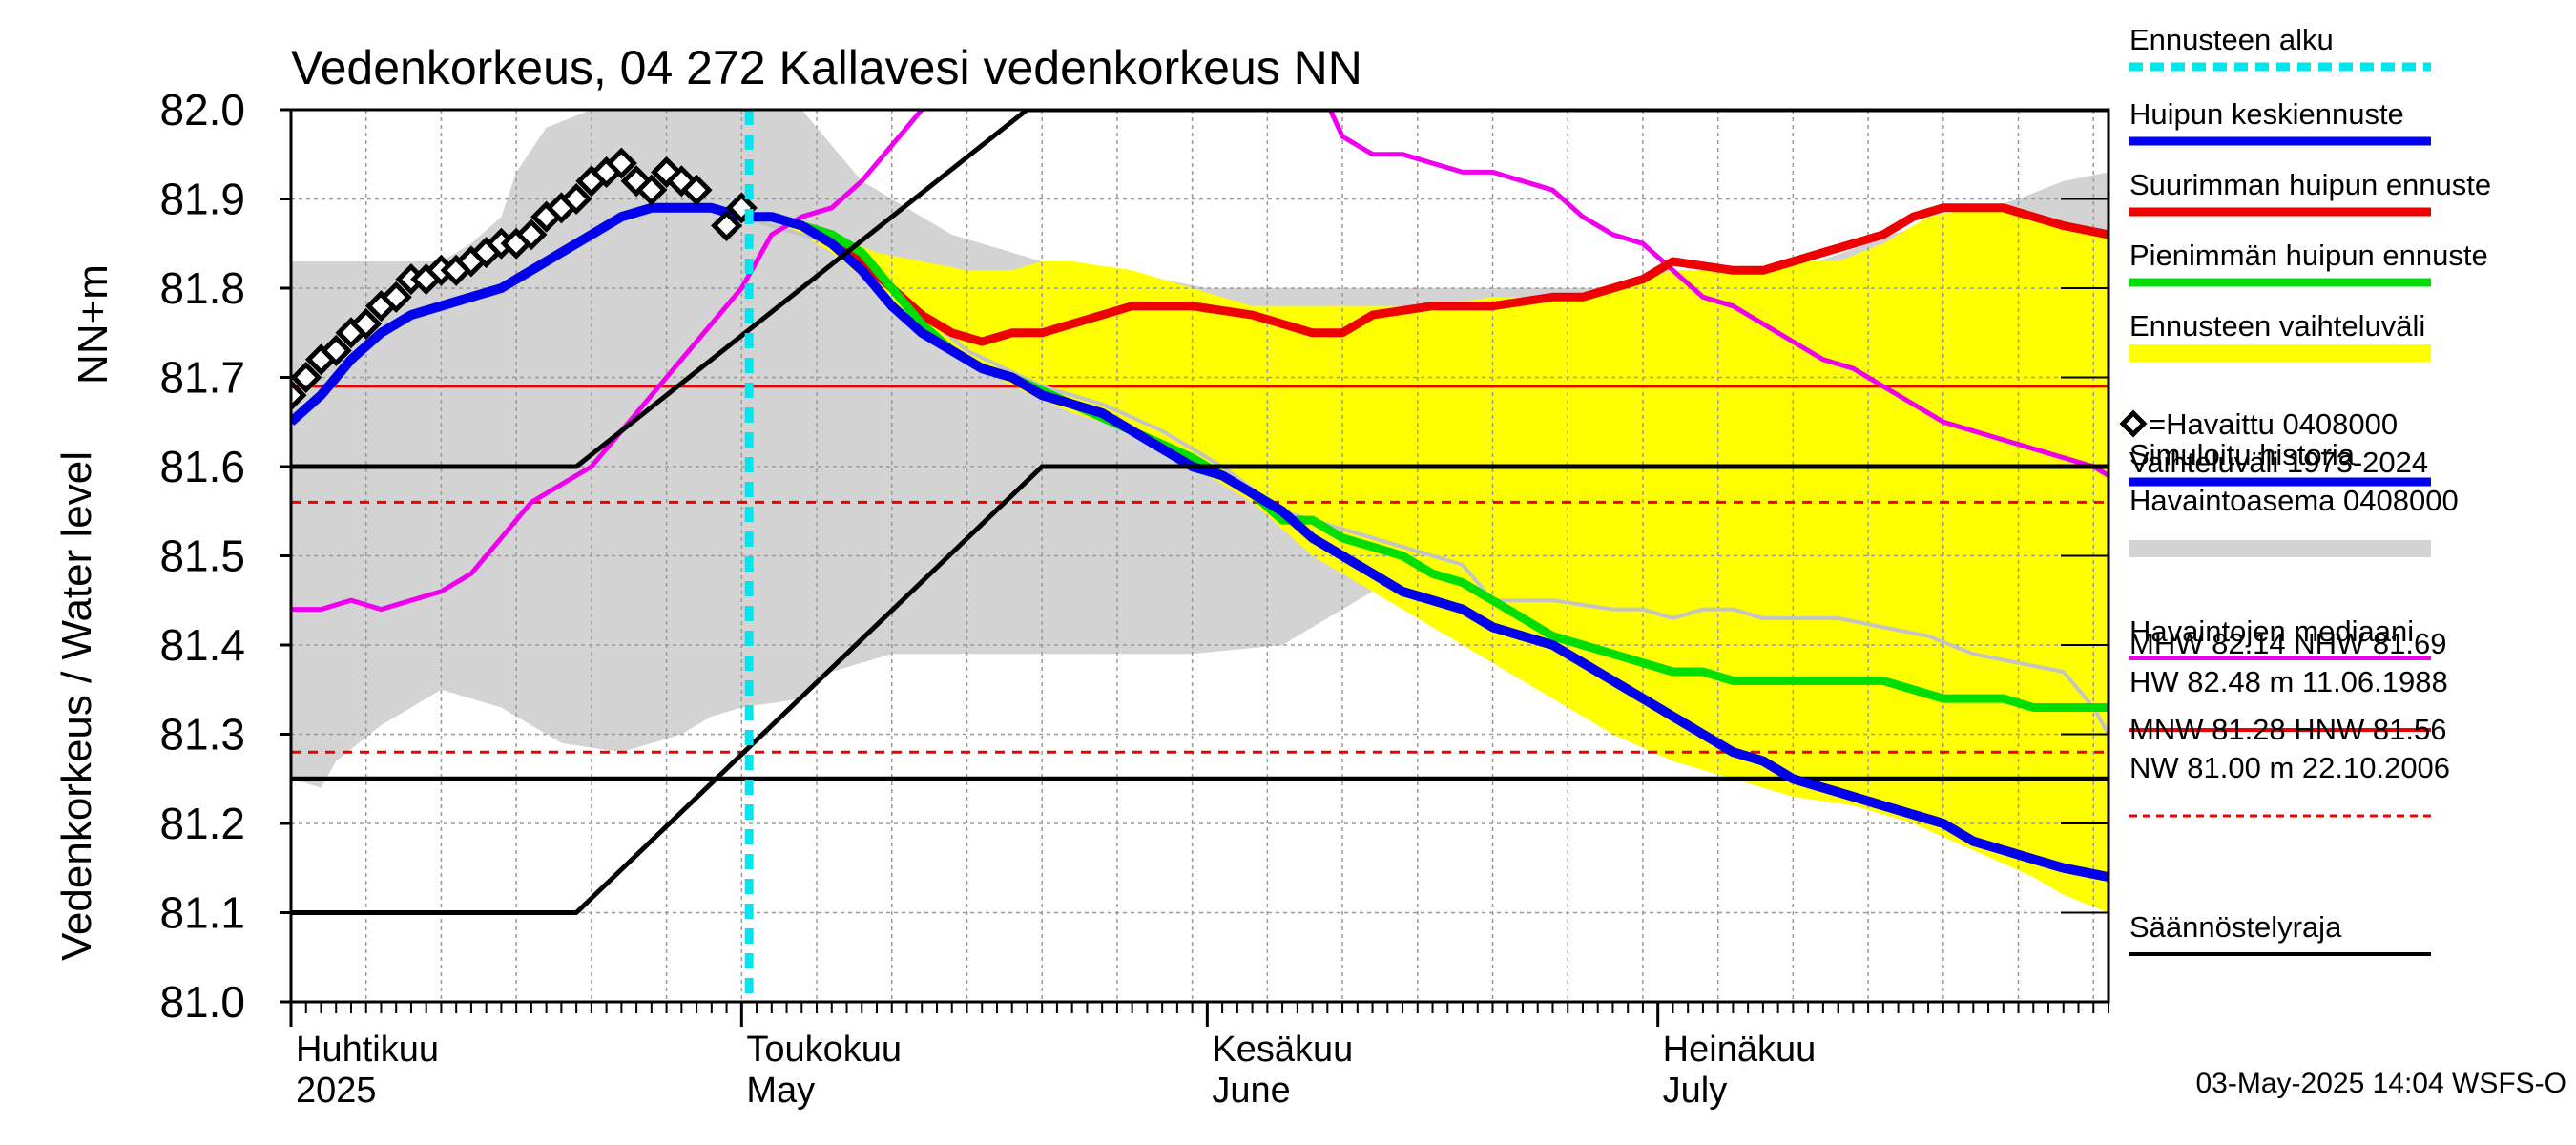  What do you see at coordinates (367, 1050) in the screenshot?
I see `month-label: Huhtikuu` at bounding box center [367, 1050].